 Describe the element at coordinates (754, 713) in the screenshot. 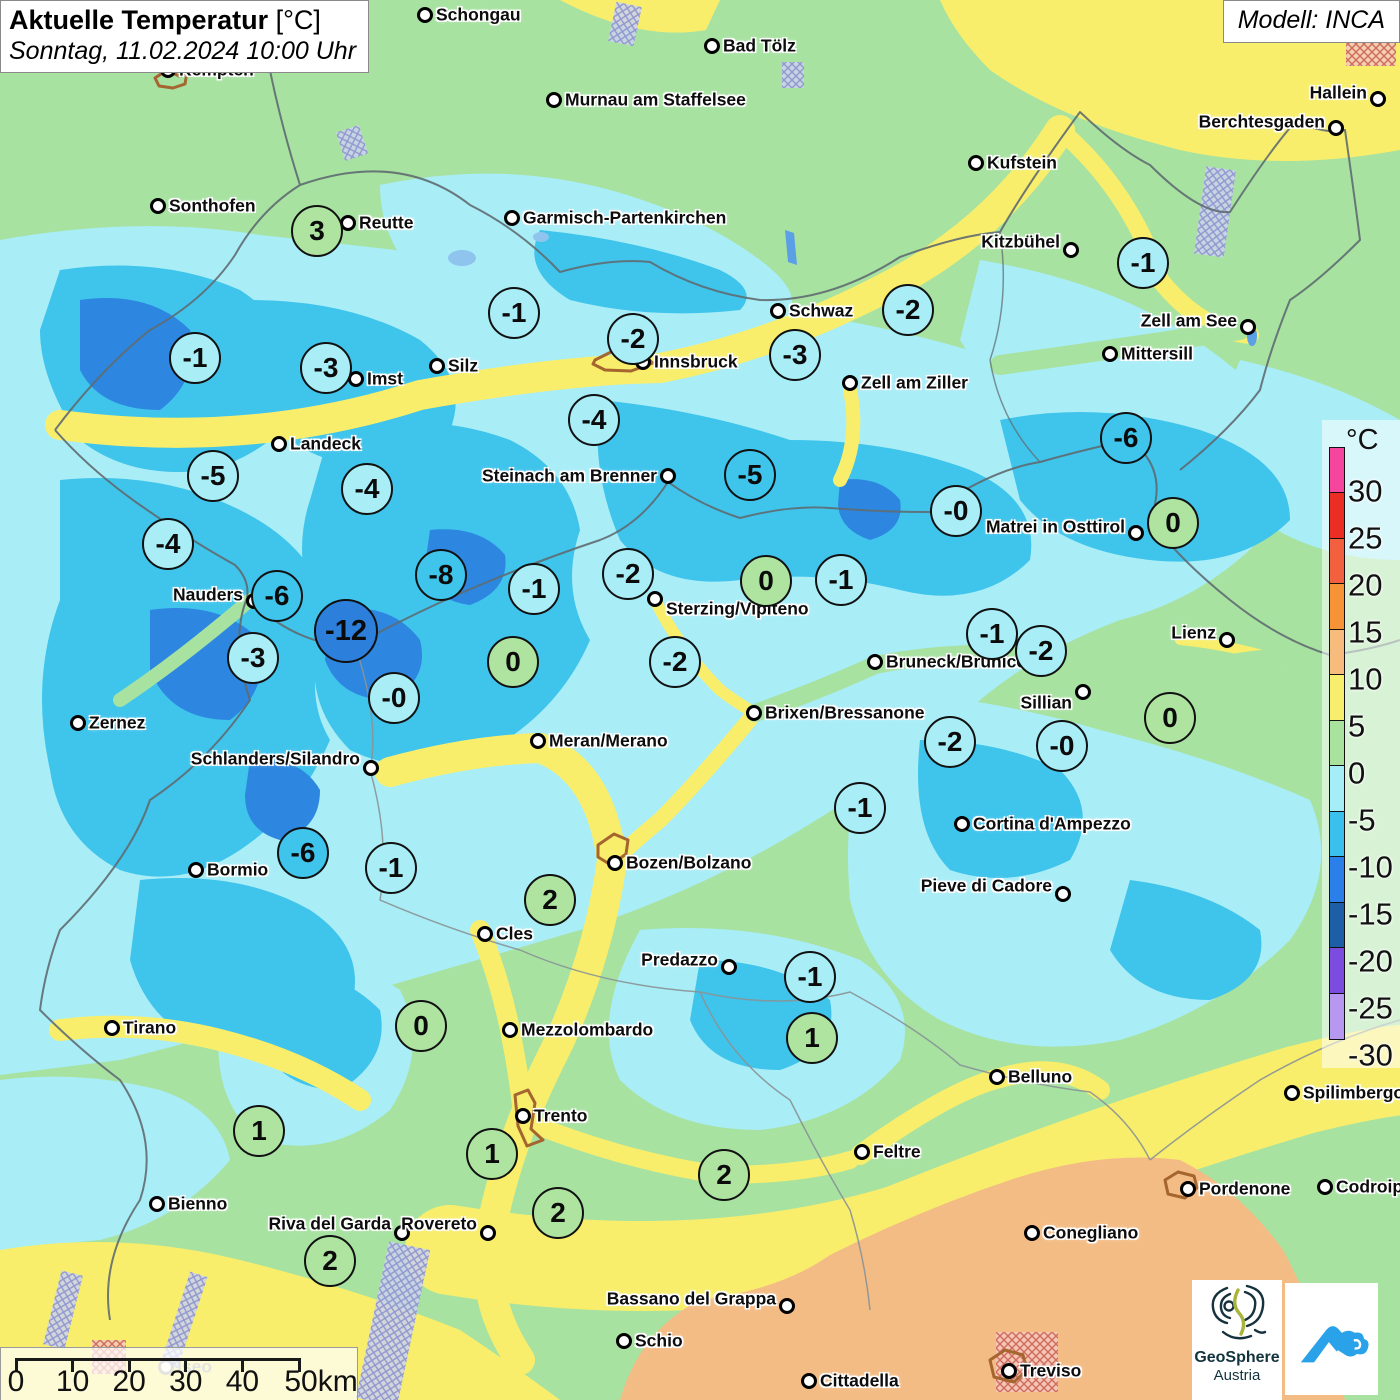

I see `city-dot-brixen-bressanone` at that location.